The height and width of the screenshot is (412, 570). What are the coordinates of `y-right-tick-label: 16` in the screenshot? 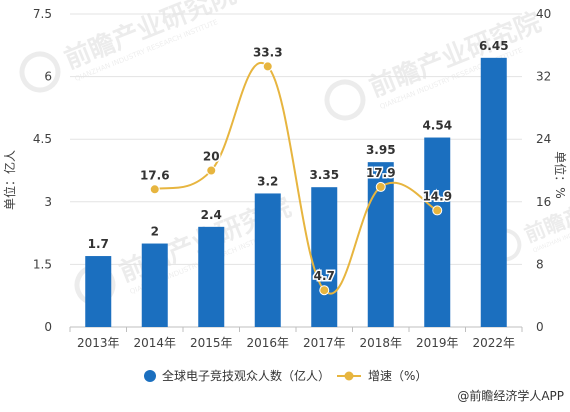 It's located at (543, 202).